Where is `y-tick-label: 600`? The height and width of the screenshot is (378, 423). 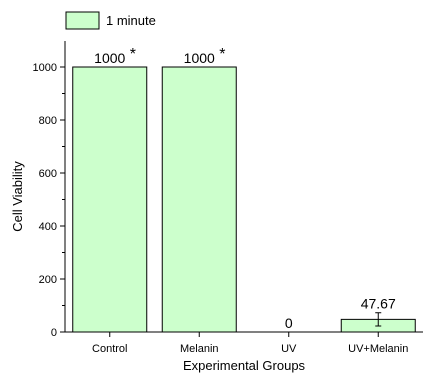
y-tick-label: 600 is located at coordinates (48, 174).